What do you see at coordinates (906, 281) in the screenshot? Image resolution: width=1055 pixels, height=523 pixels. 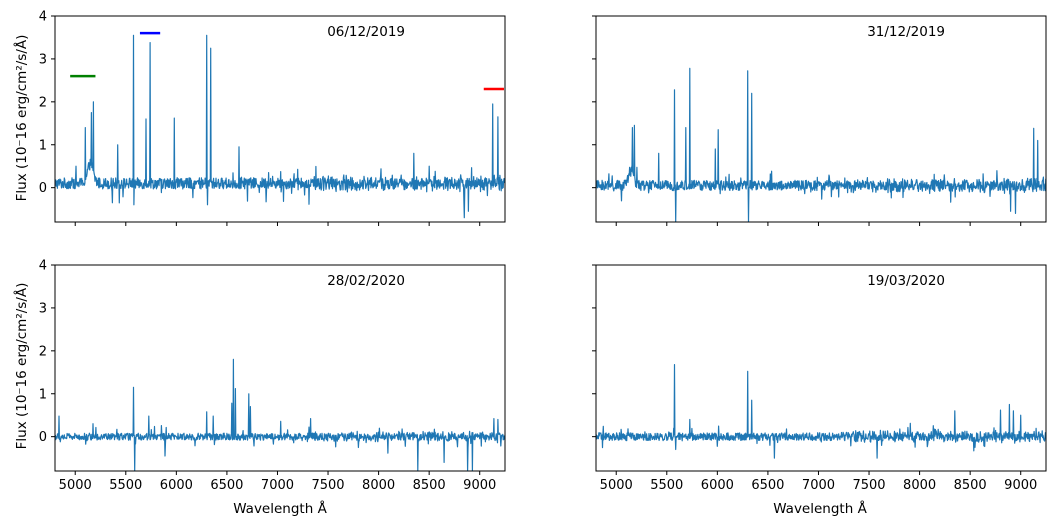 I see `date-annotation: 19/03/2020` at bounding box center [906, 281].